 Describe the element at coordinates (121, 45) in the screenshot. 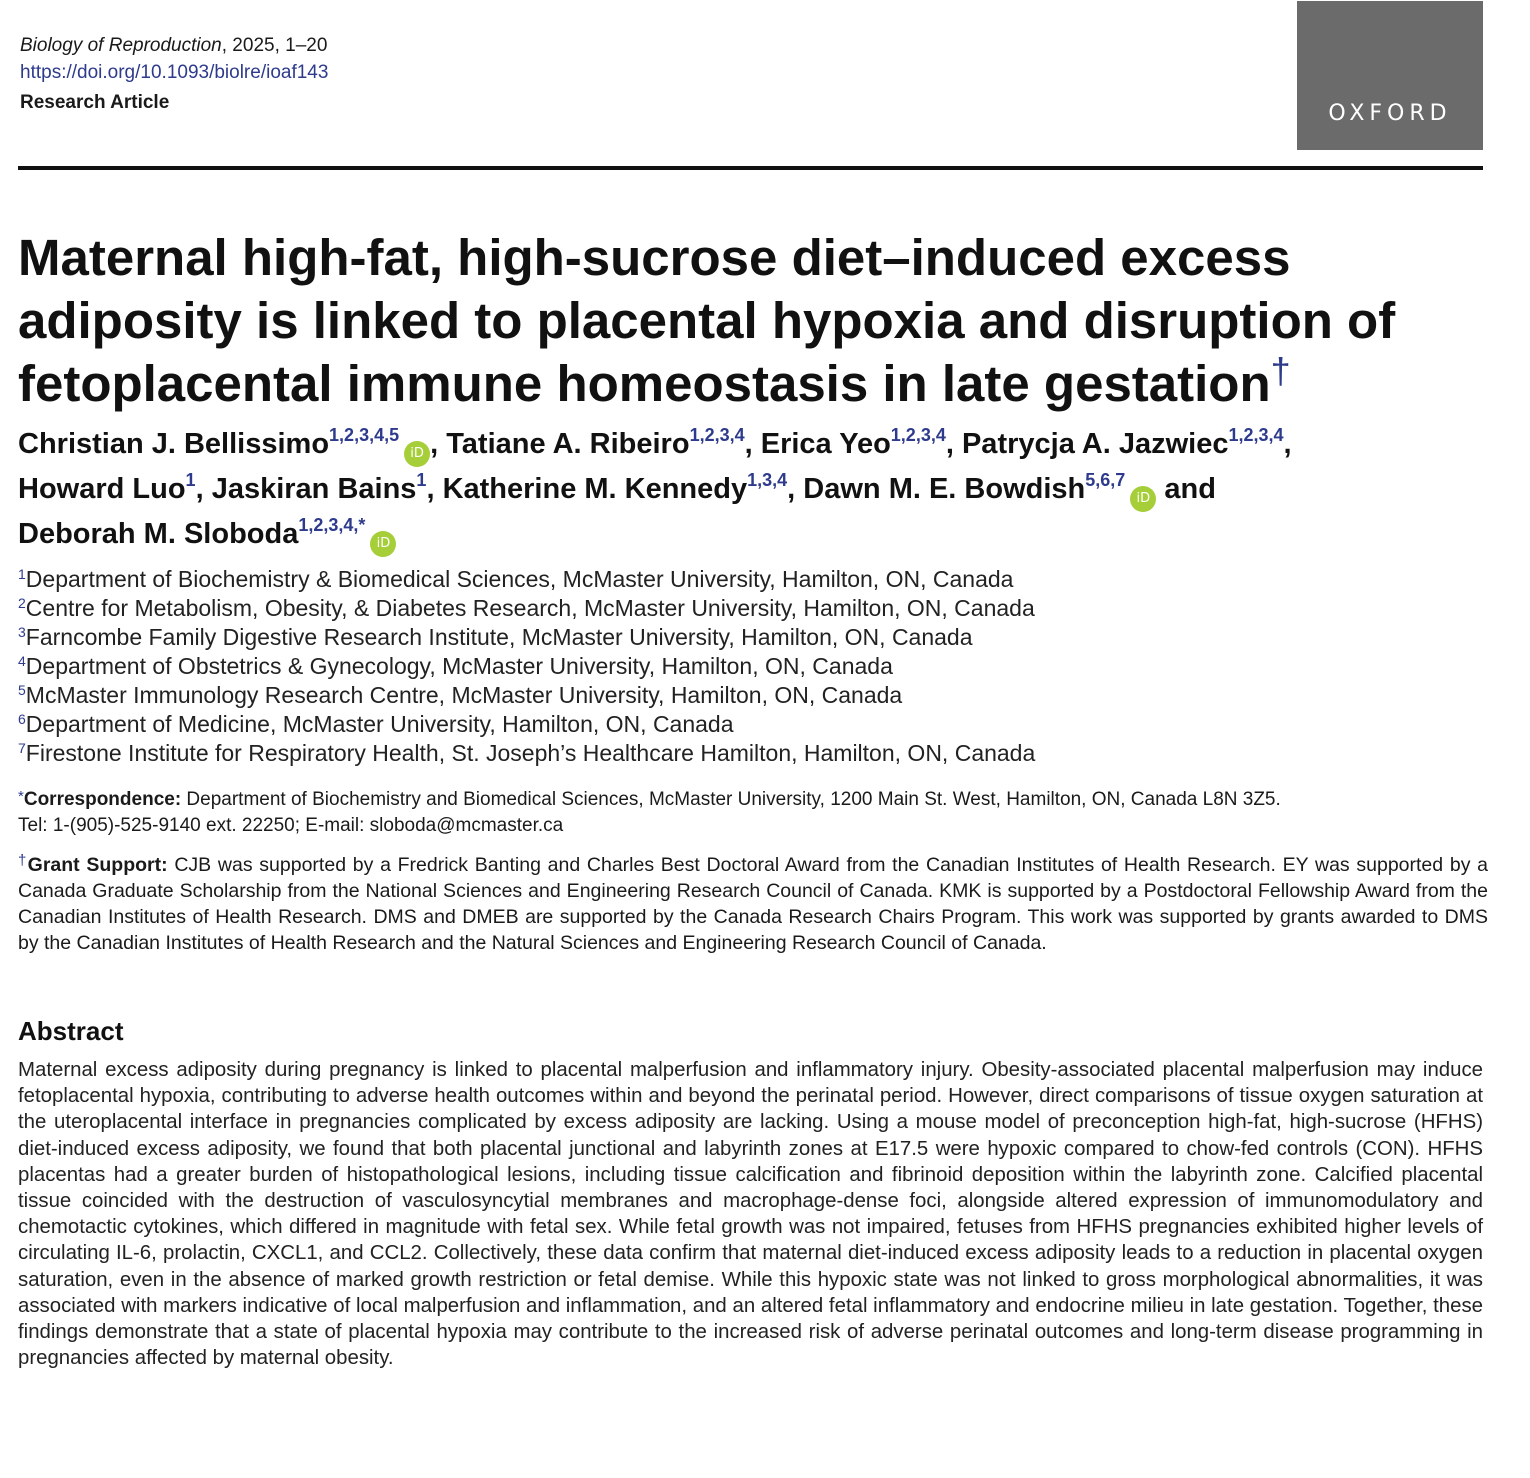

I see `journal-name: Biology of Reproduction` at that location.